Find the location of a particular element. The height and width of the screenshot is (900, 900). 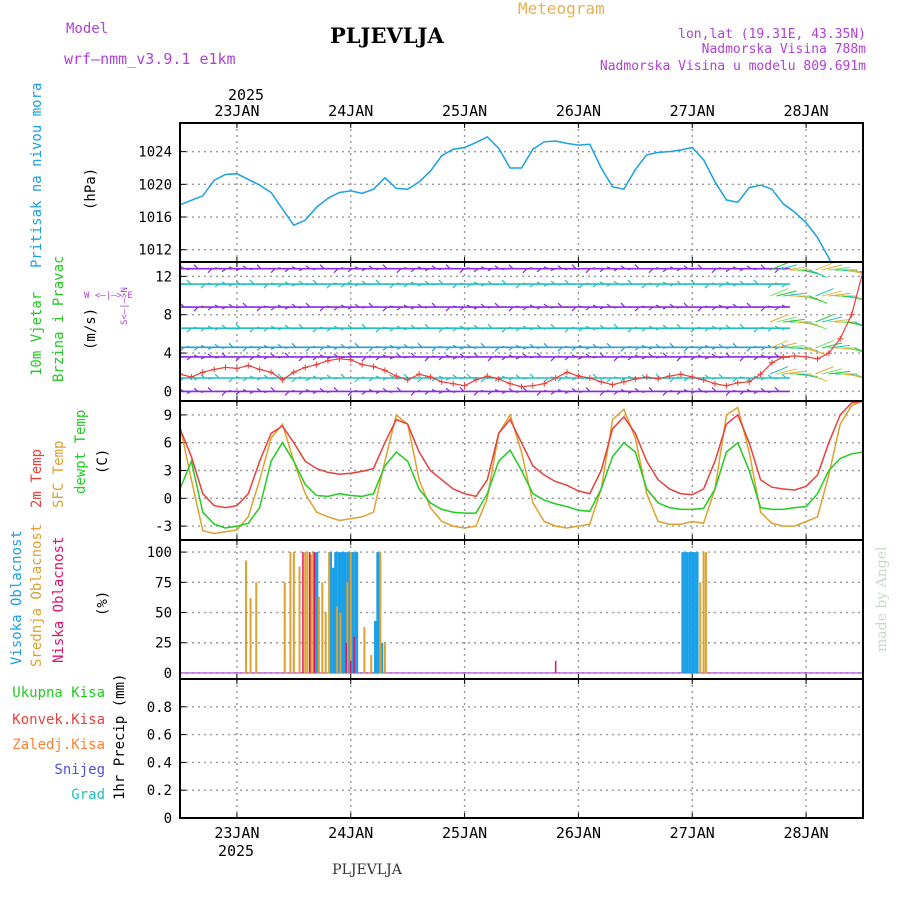

cloud-mid-bar is located at coordinates (310, 613).